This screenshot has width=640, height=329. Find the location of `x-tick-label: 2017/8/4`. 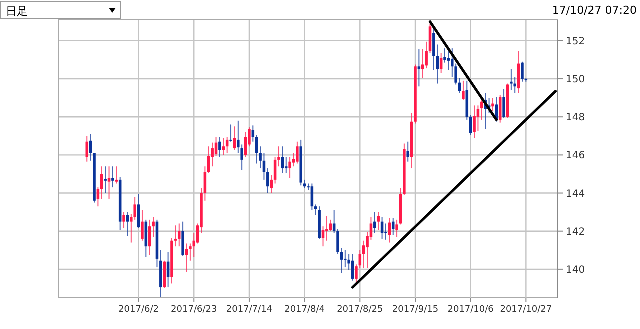

x-tick-label: 2017/8/4 is located at coordinates (305, 310).